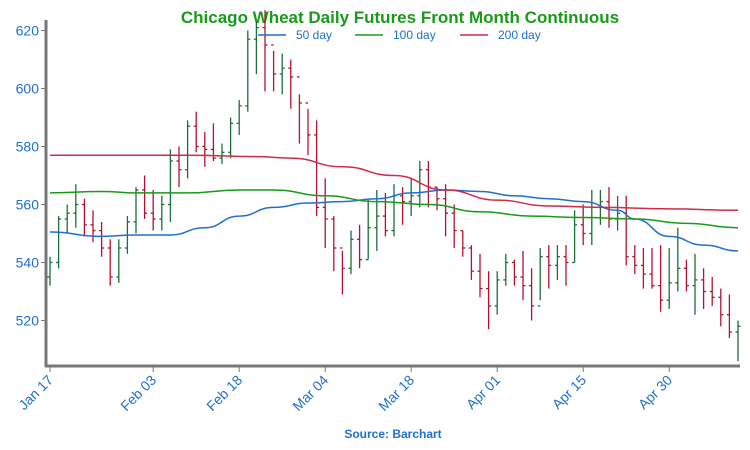  What do you see at coordinates (28, 263) in the screenshot?
I see `y-tick-label: 540` at bounding box center [28, 263].